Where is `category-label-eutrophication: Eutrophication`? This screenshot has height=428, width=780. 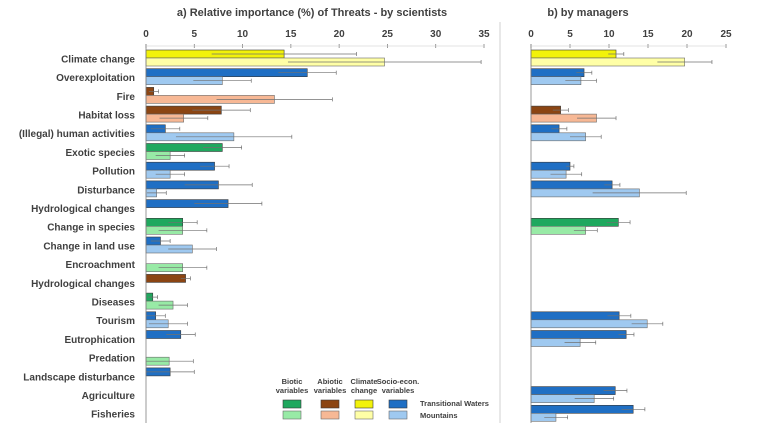
category-label-eutrophication: Eutrophication is located at coordinates (99, 340).